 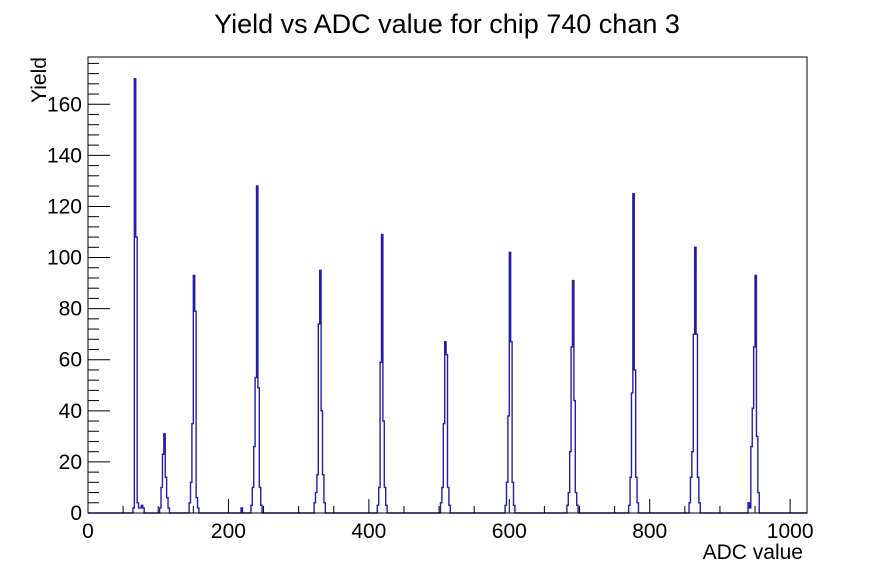 I want to click on x-tick-label: 400, so click(x=368, y=531).